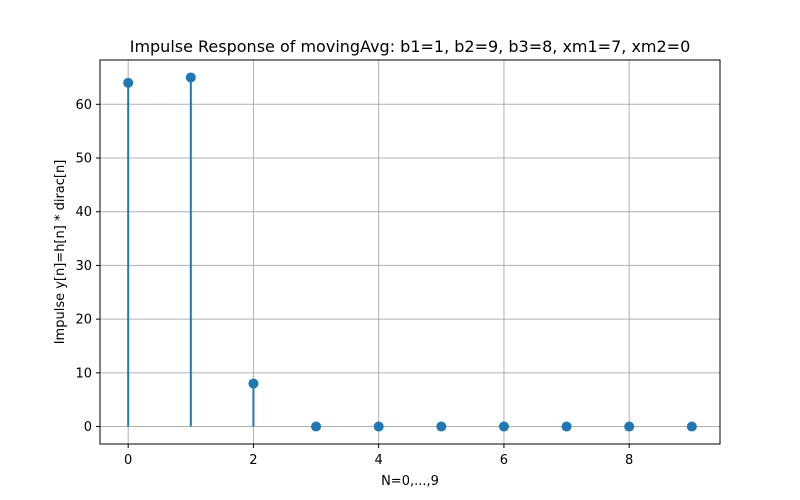 The height and width of the screenshot is (500, 800). I want to click on y-tick-label: 40, so click(83, 212).